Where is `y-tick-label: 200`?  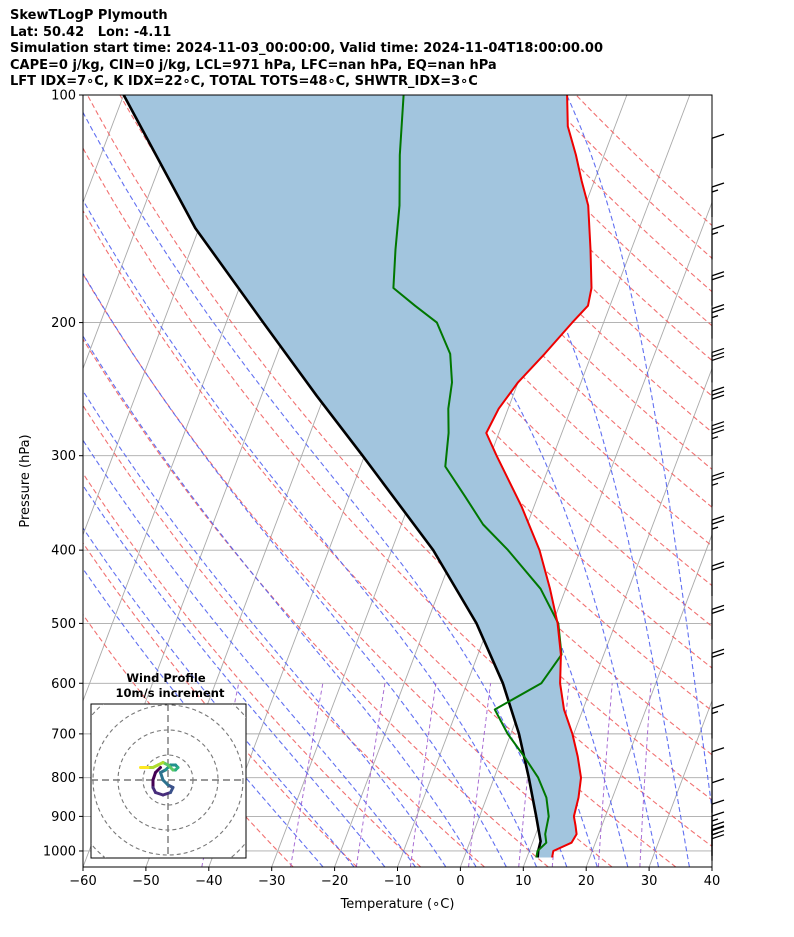 y-tick-label: 200 is located at coordinates (63, 323).